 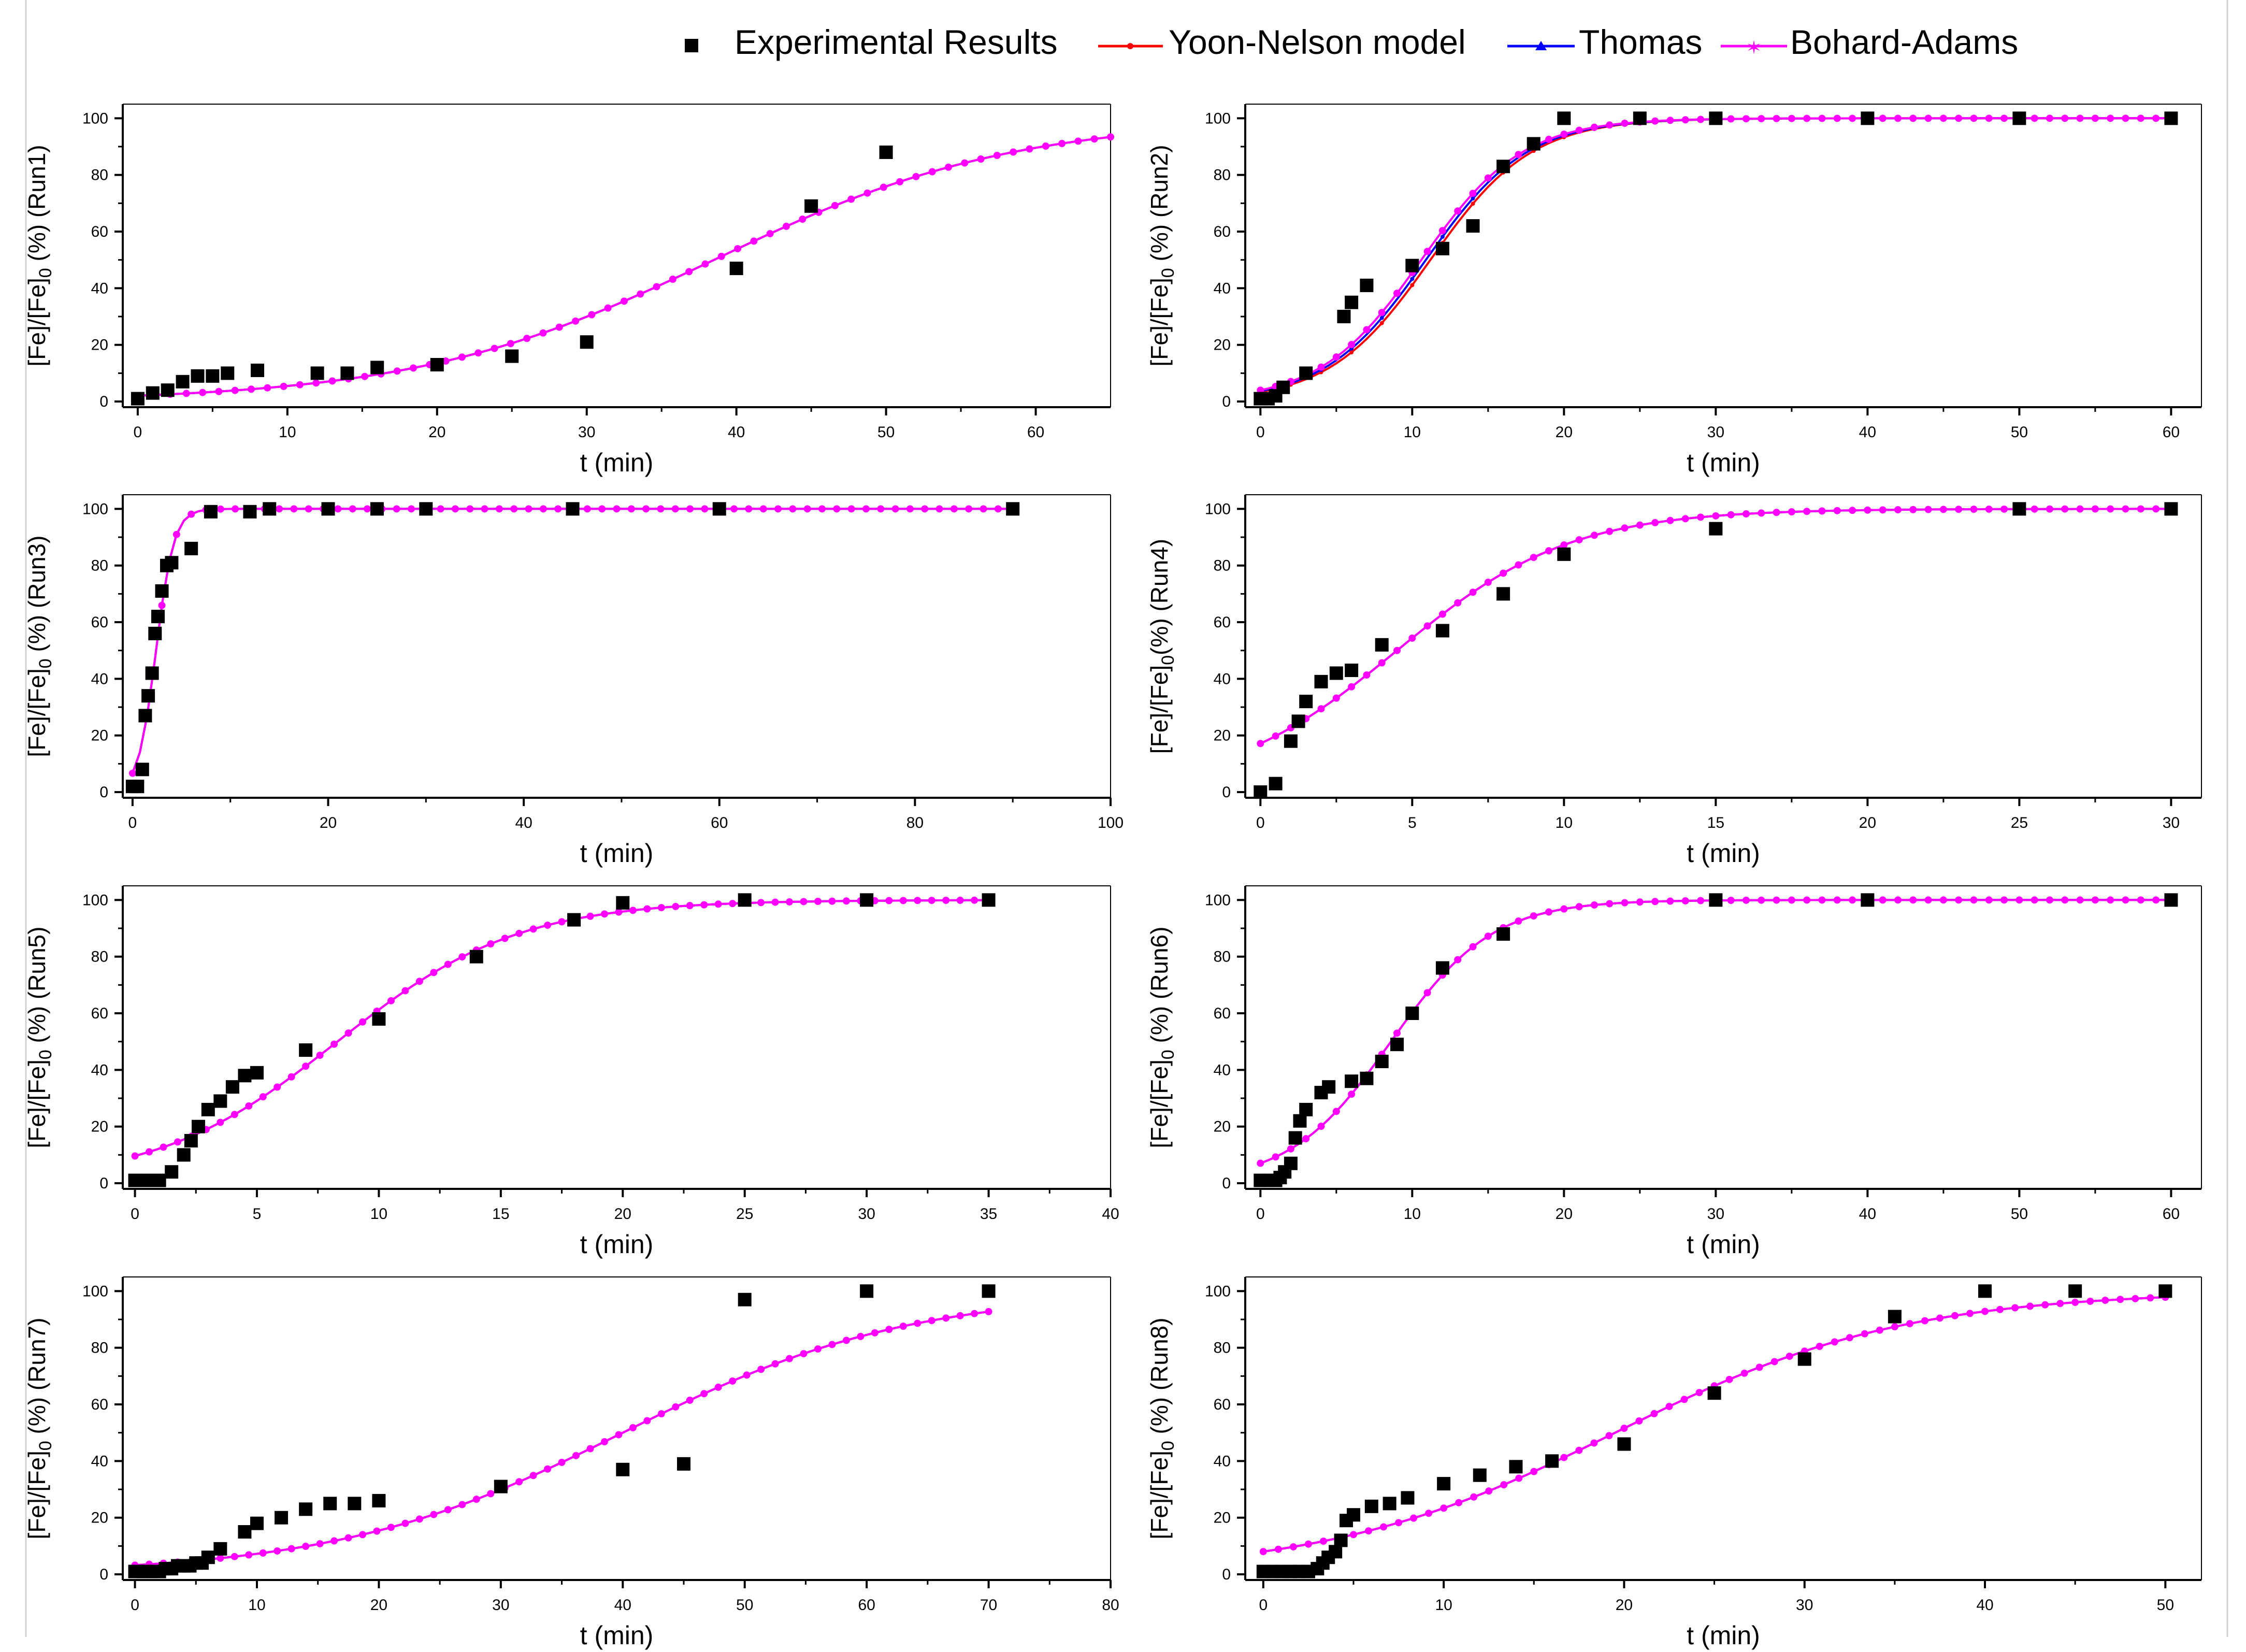 What do you see at coordinates (1754, 48) in the screenshot?
I see `legend-marker-star: ✶` at bounding box center [1754, 48].